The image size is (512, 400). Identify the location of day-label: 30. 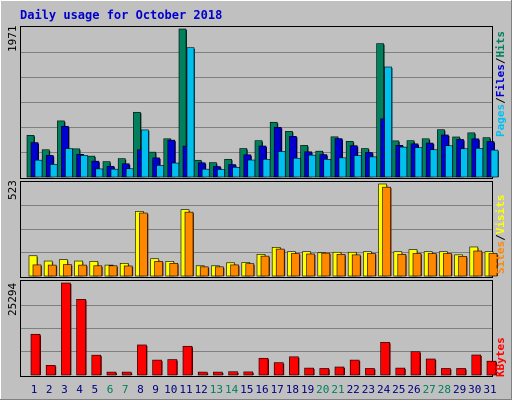
(474, 389).